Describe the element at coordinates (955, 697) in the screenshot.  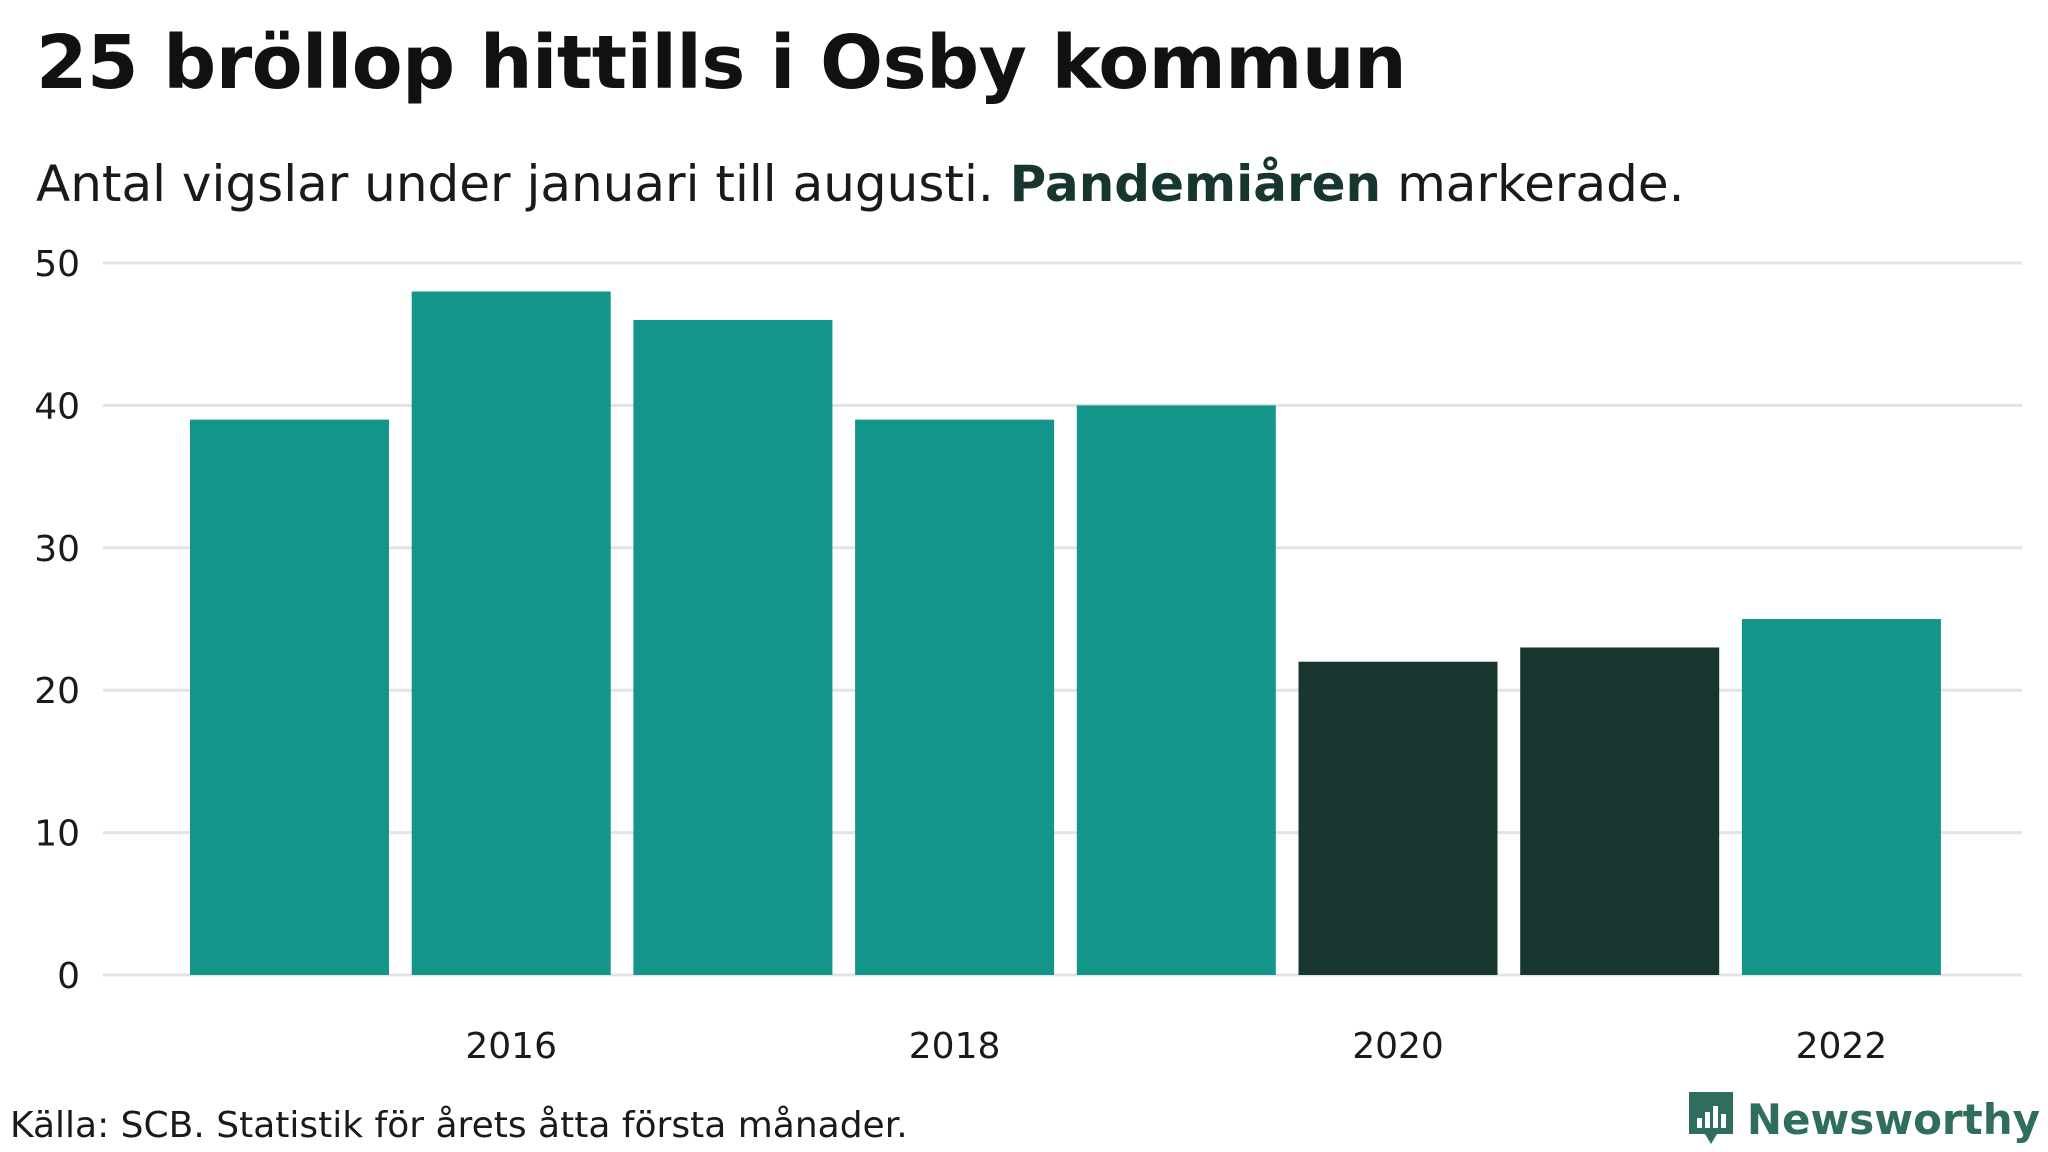
I see `bar-2018` at that location.